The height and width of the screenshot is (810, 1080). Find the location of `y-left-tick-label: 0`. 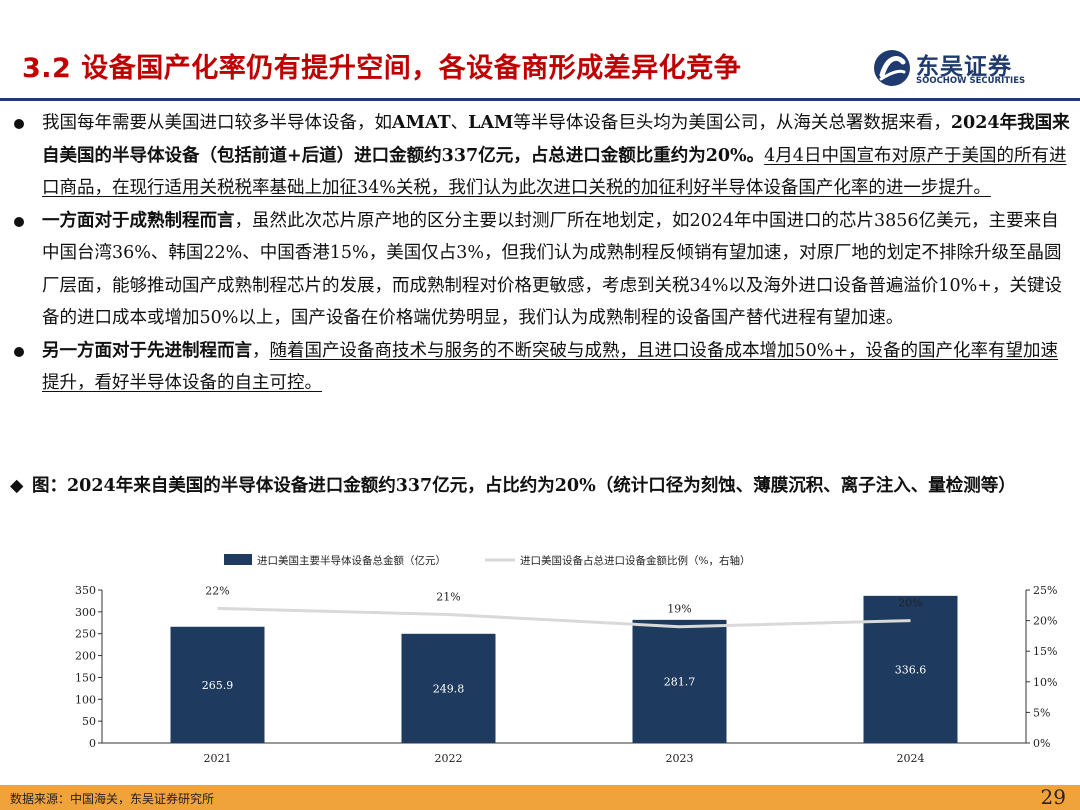

y-left-tick-label: 0 is located at coordinates (92, 743).